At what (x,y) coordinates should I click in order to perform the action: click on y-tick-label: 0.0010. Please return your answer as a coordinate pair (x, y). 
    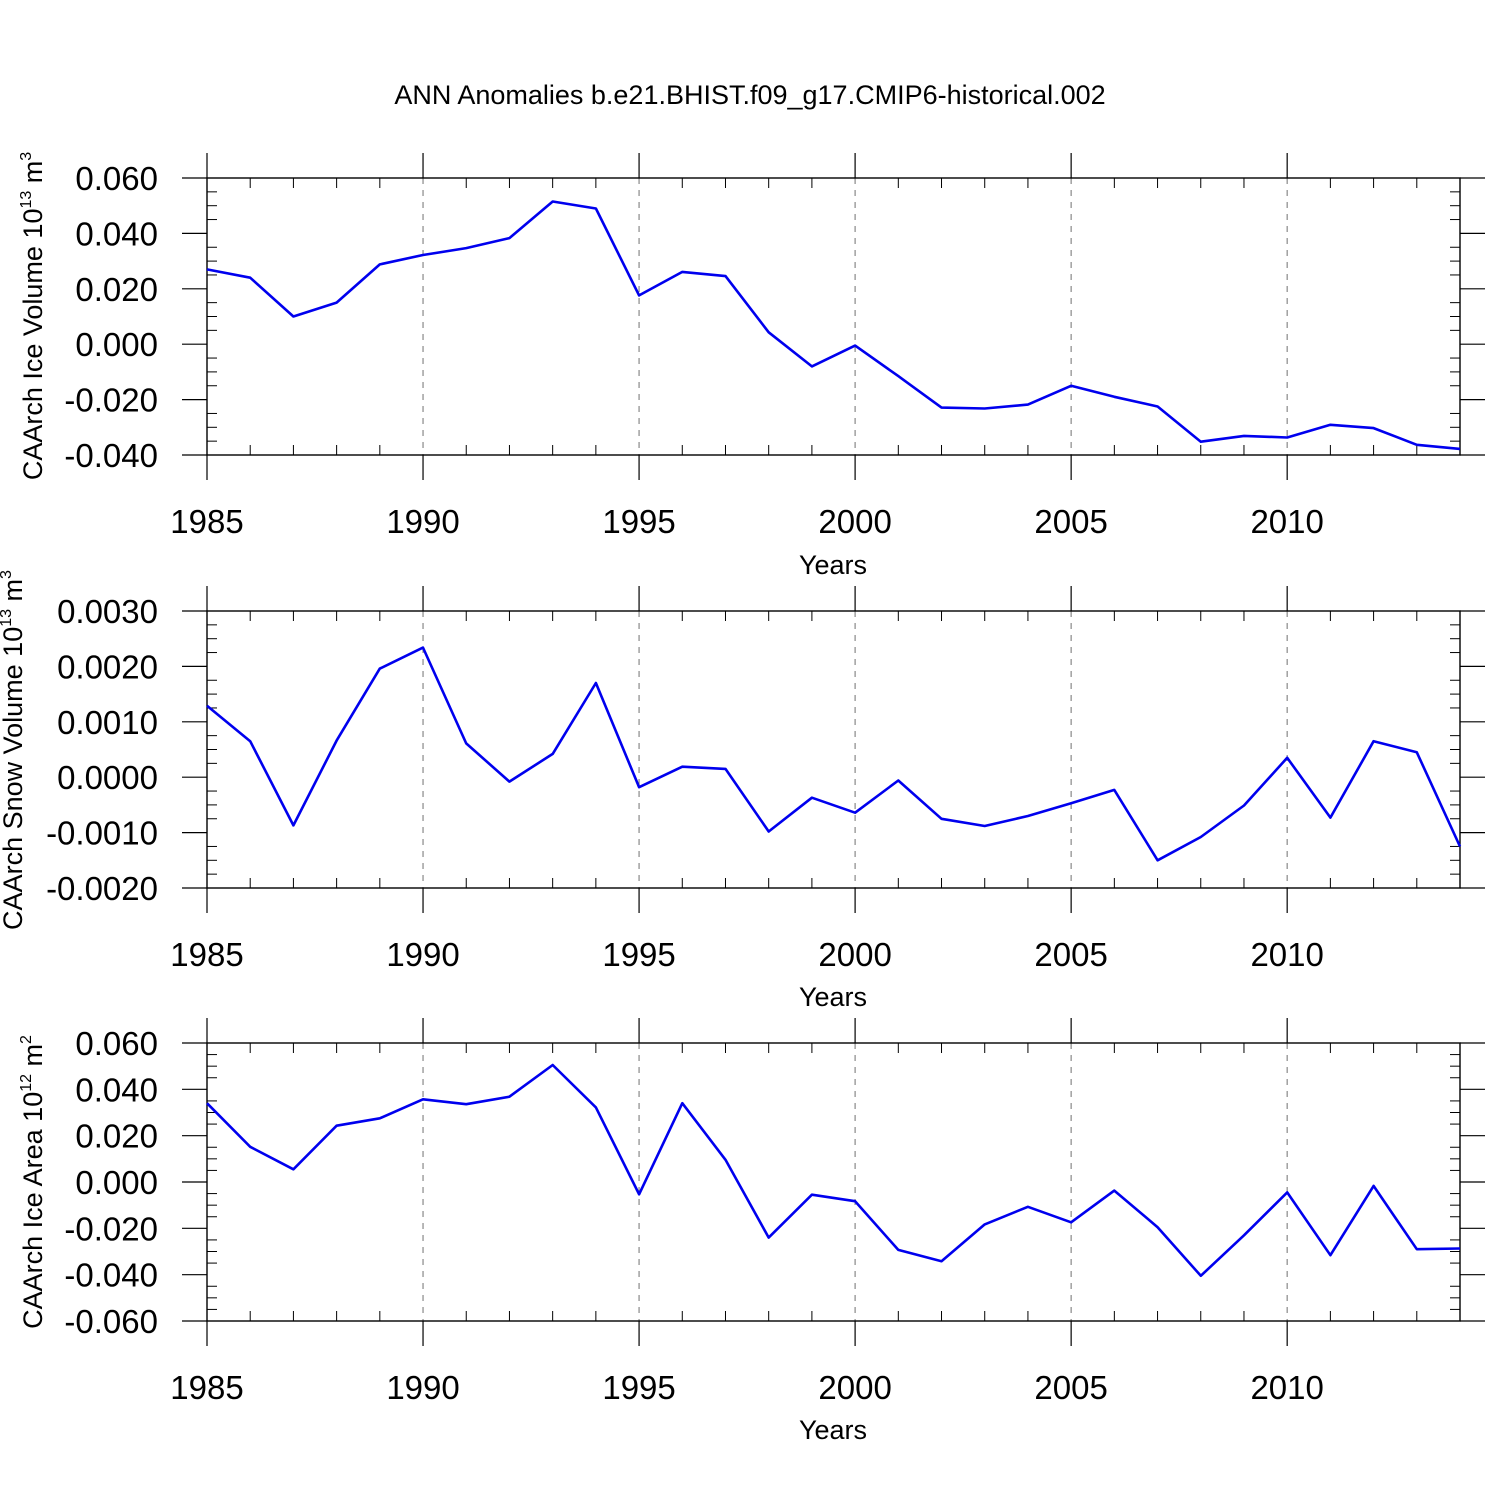
    Looking at the image, I should click on (107, 722).